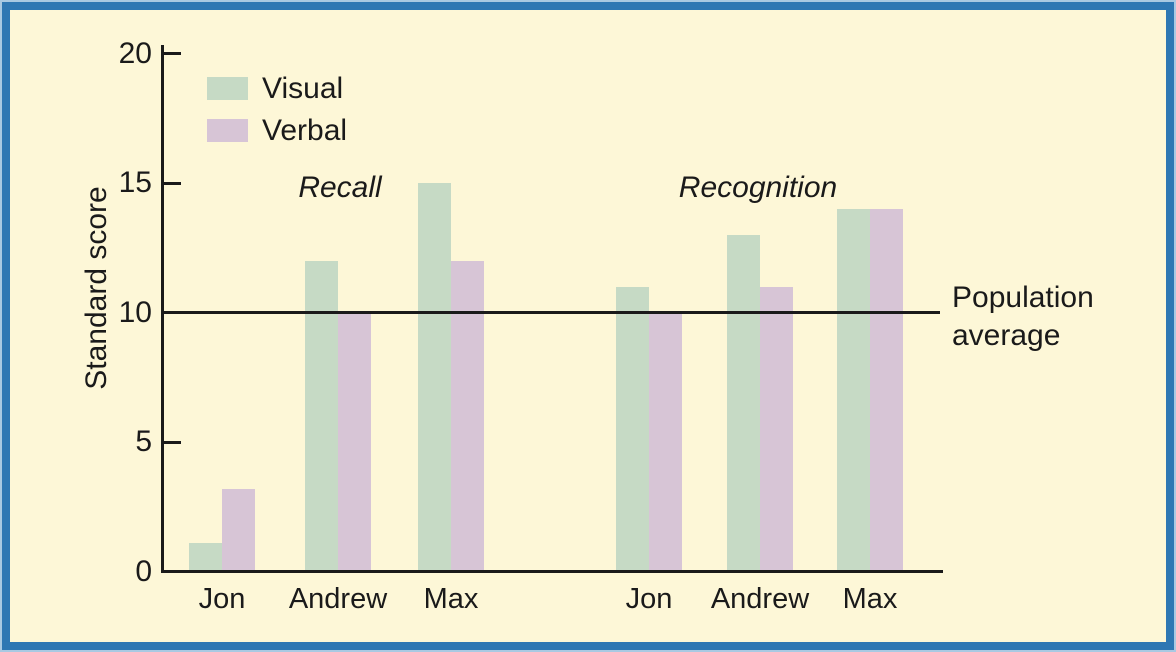 The image size is (1176, 652). I want to click on bar-verbal-recognition-andrew, so click(776, 429).